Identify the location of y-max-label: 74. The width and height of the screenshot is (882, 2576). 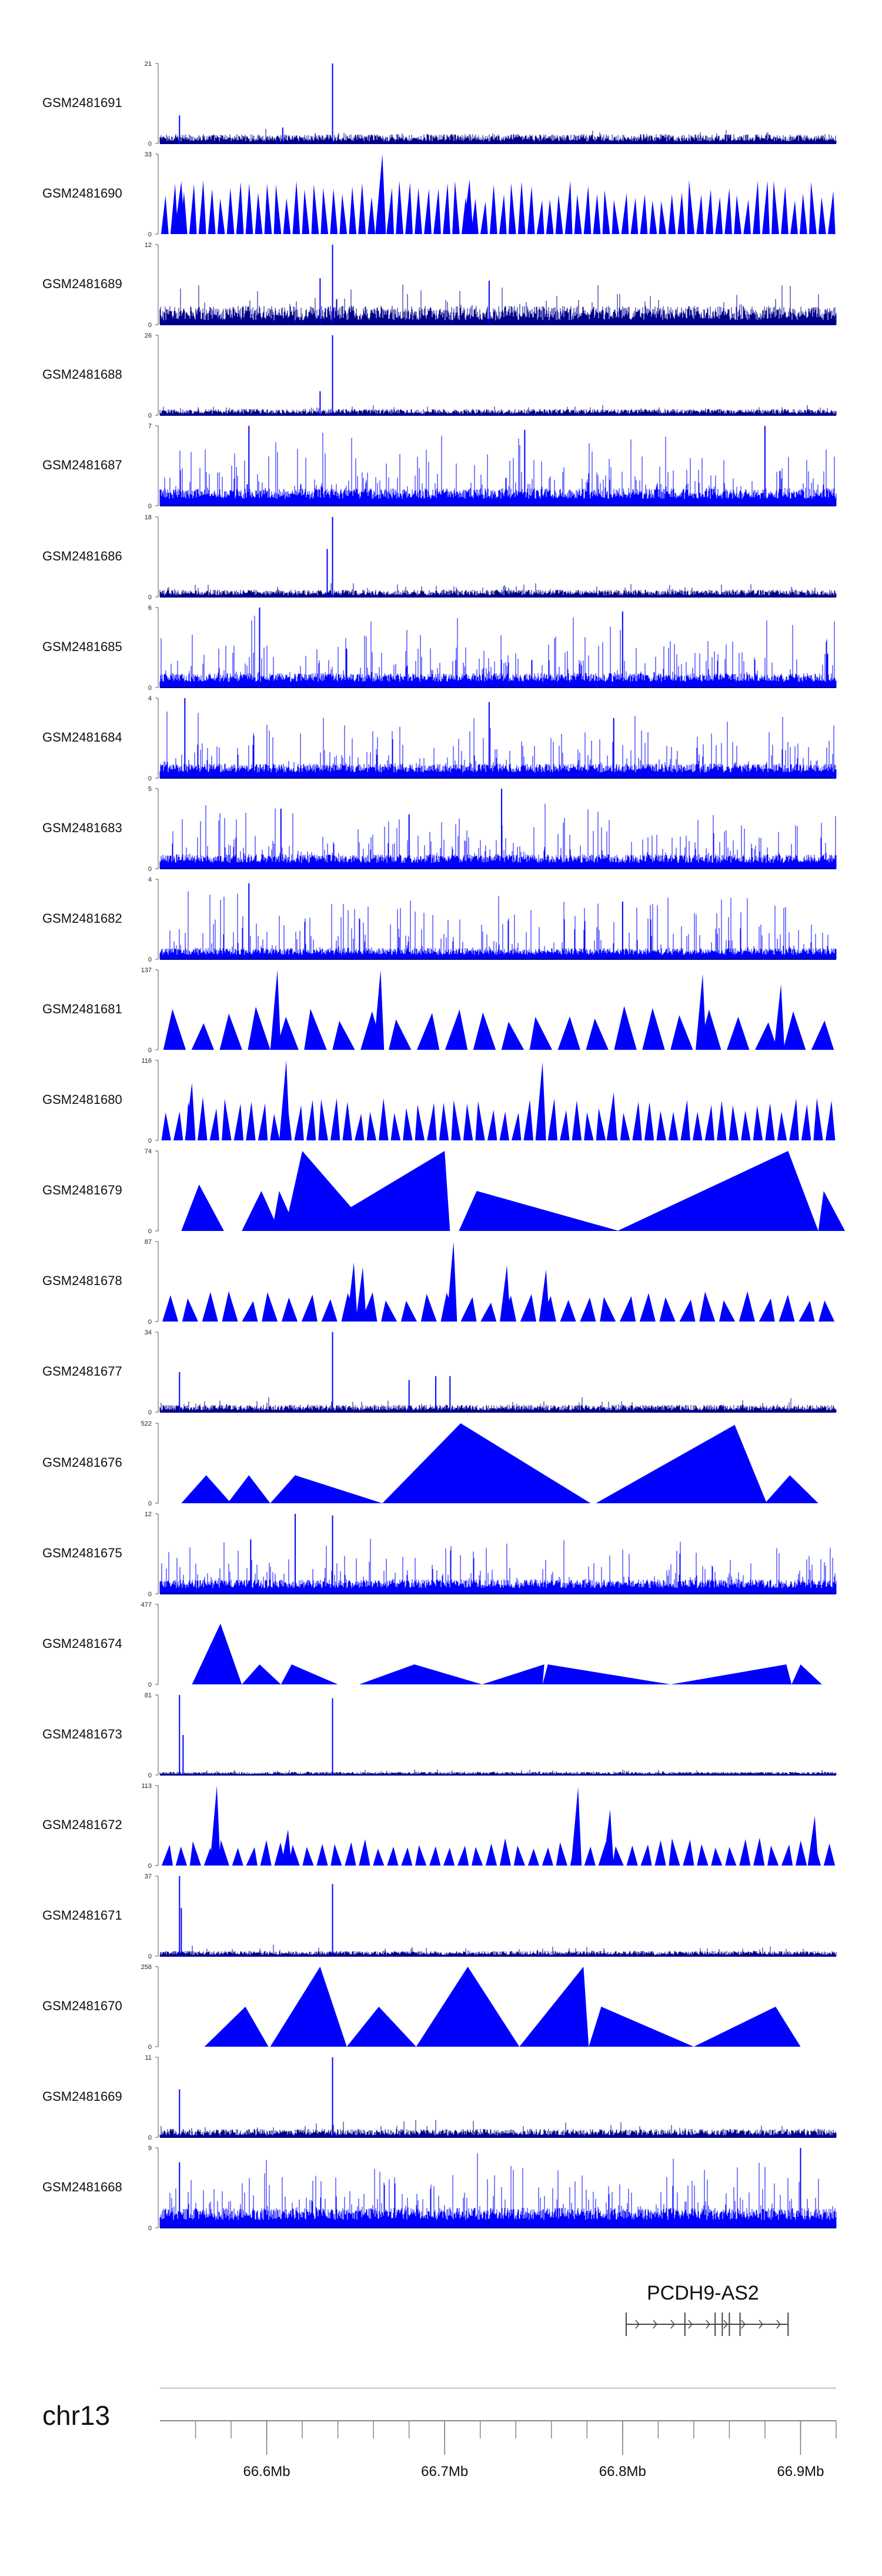
(148, 1151).